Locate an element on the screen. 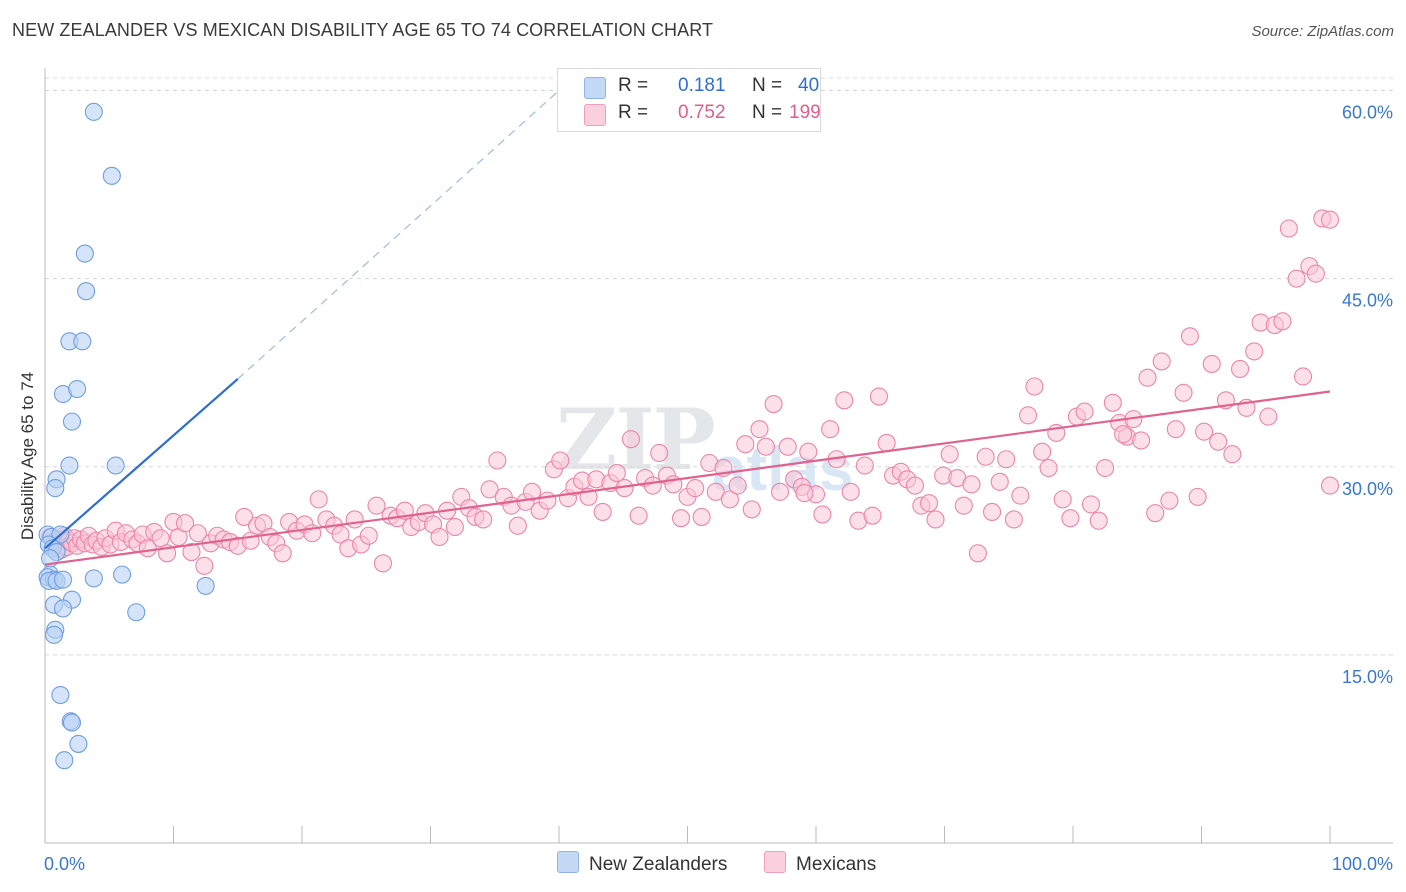 This screenshot has width=1406, height=892. bottom-legend-swatch-pink is located at coordinates (775, 862).